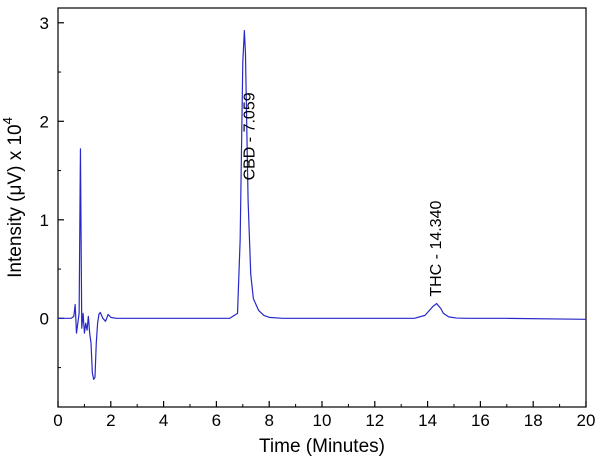 The image size is (597, 462). I want to click on x-tick-label-4: 4, so click(163, 420).